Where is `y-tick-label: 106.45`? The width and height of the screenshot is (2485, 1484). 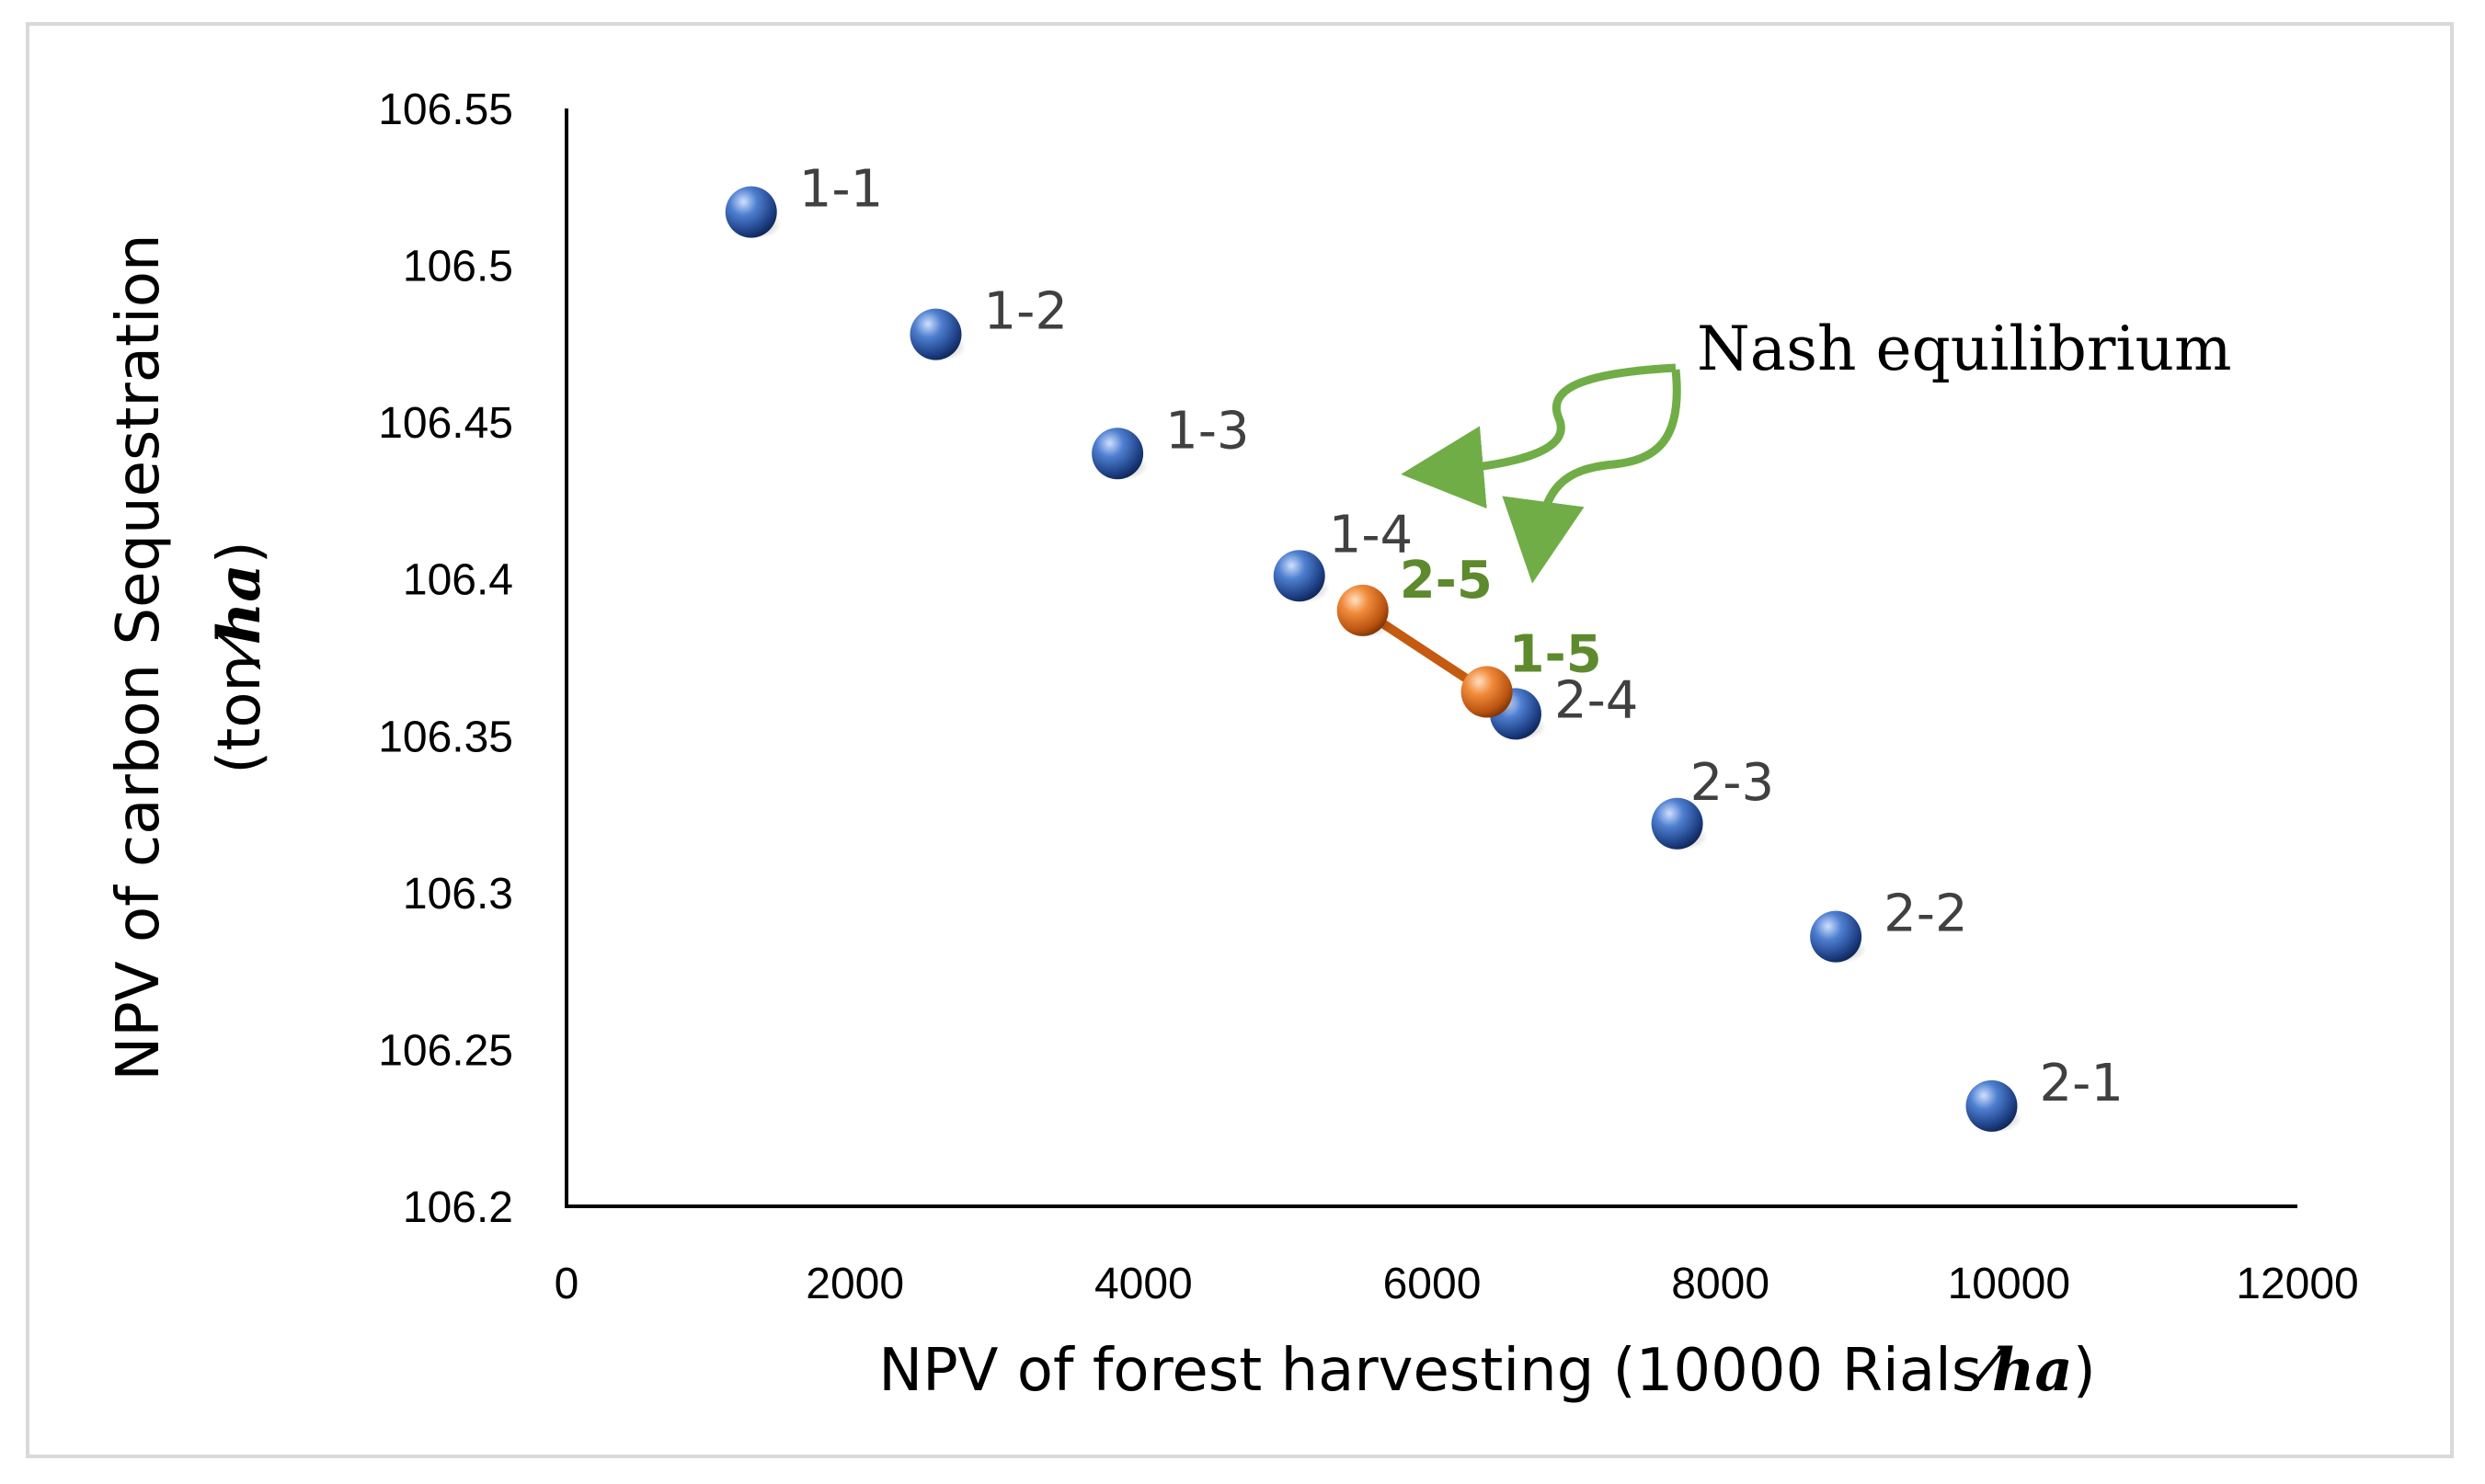
y-tick-label: 106.45 is located at coordinates (446, 423).